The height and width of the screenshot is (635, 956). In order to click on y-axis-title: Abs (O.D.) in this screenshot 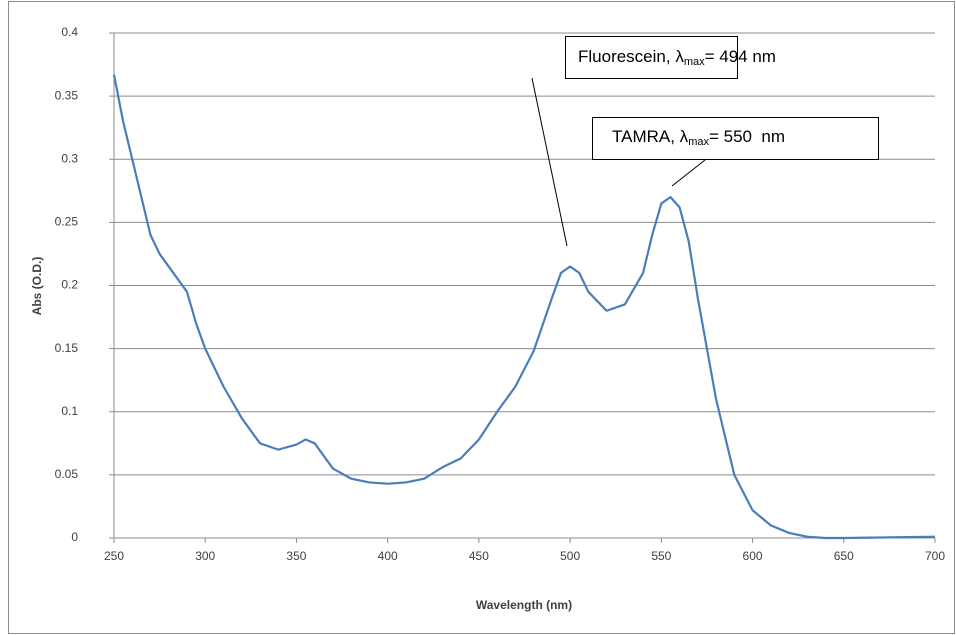, I will do `click(37, 286)`.